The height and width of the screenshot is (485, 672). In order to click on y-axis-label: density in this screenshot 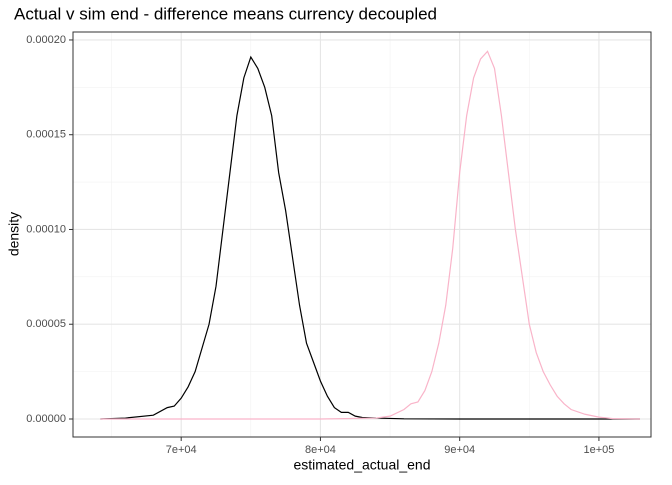, I will do `click(14, 234)`.